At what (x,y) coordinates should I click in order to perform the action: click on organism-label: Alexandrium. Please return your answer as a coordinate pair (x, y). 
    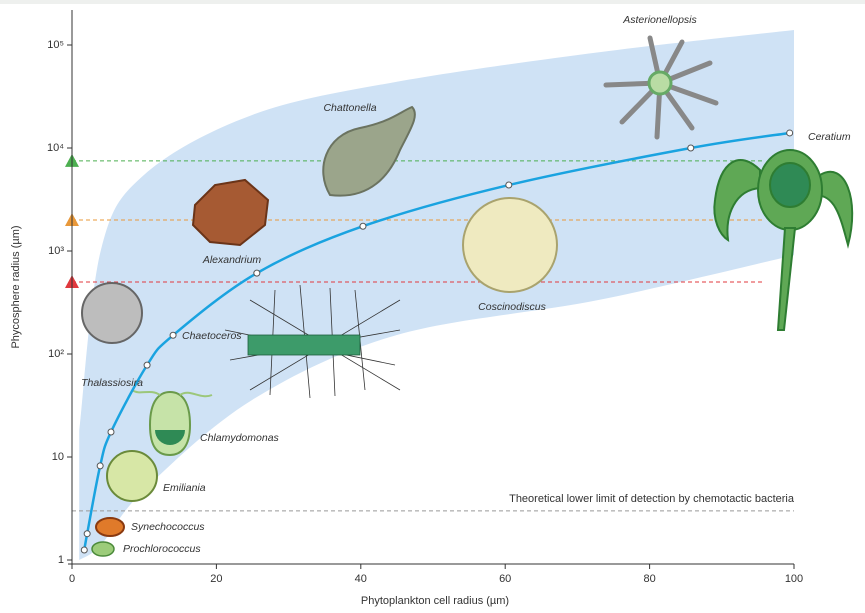
    Looking at the image, I should click on (232, 260).